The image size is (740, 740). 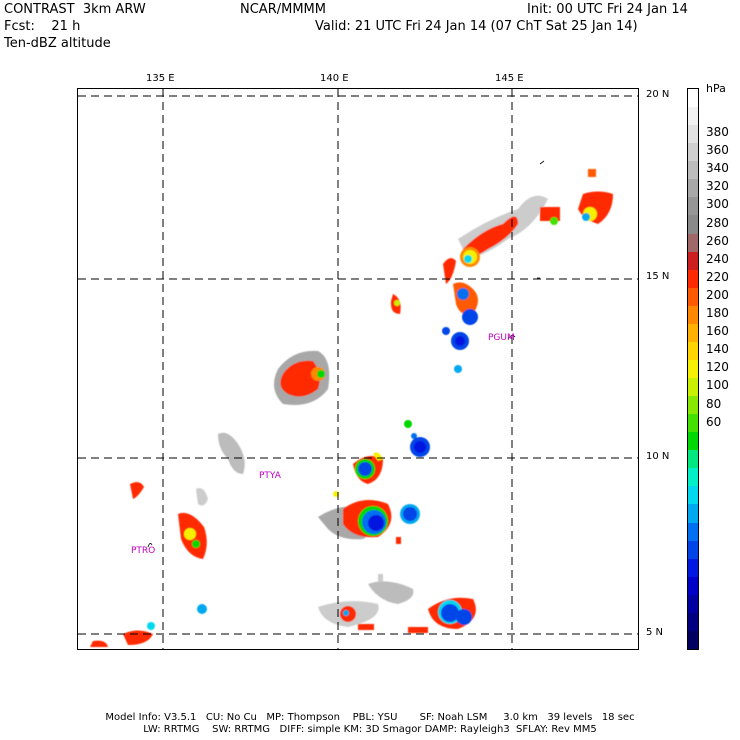 I want to click on lon-label-145: 145 E, so click(x=509, y=78).